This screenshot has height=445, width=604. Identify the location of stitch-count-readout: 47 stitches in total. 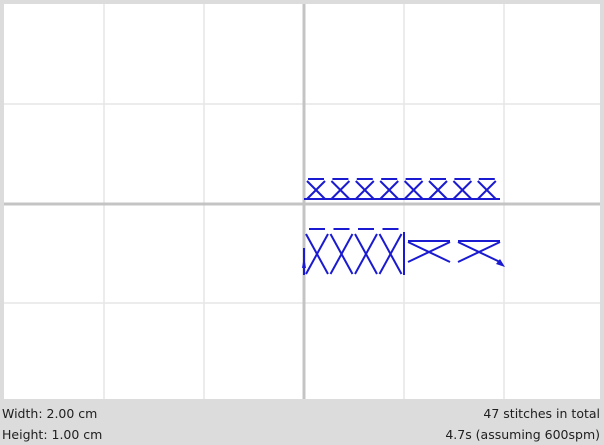
(541, 413).